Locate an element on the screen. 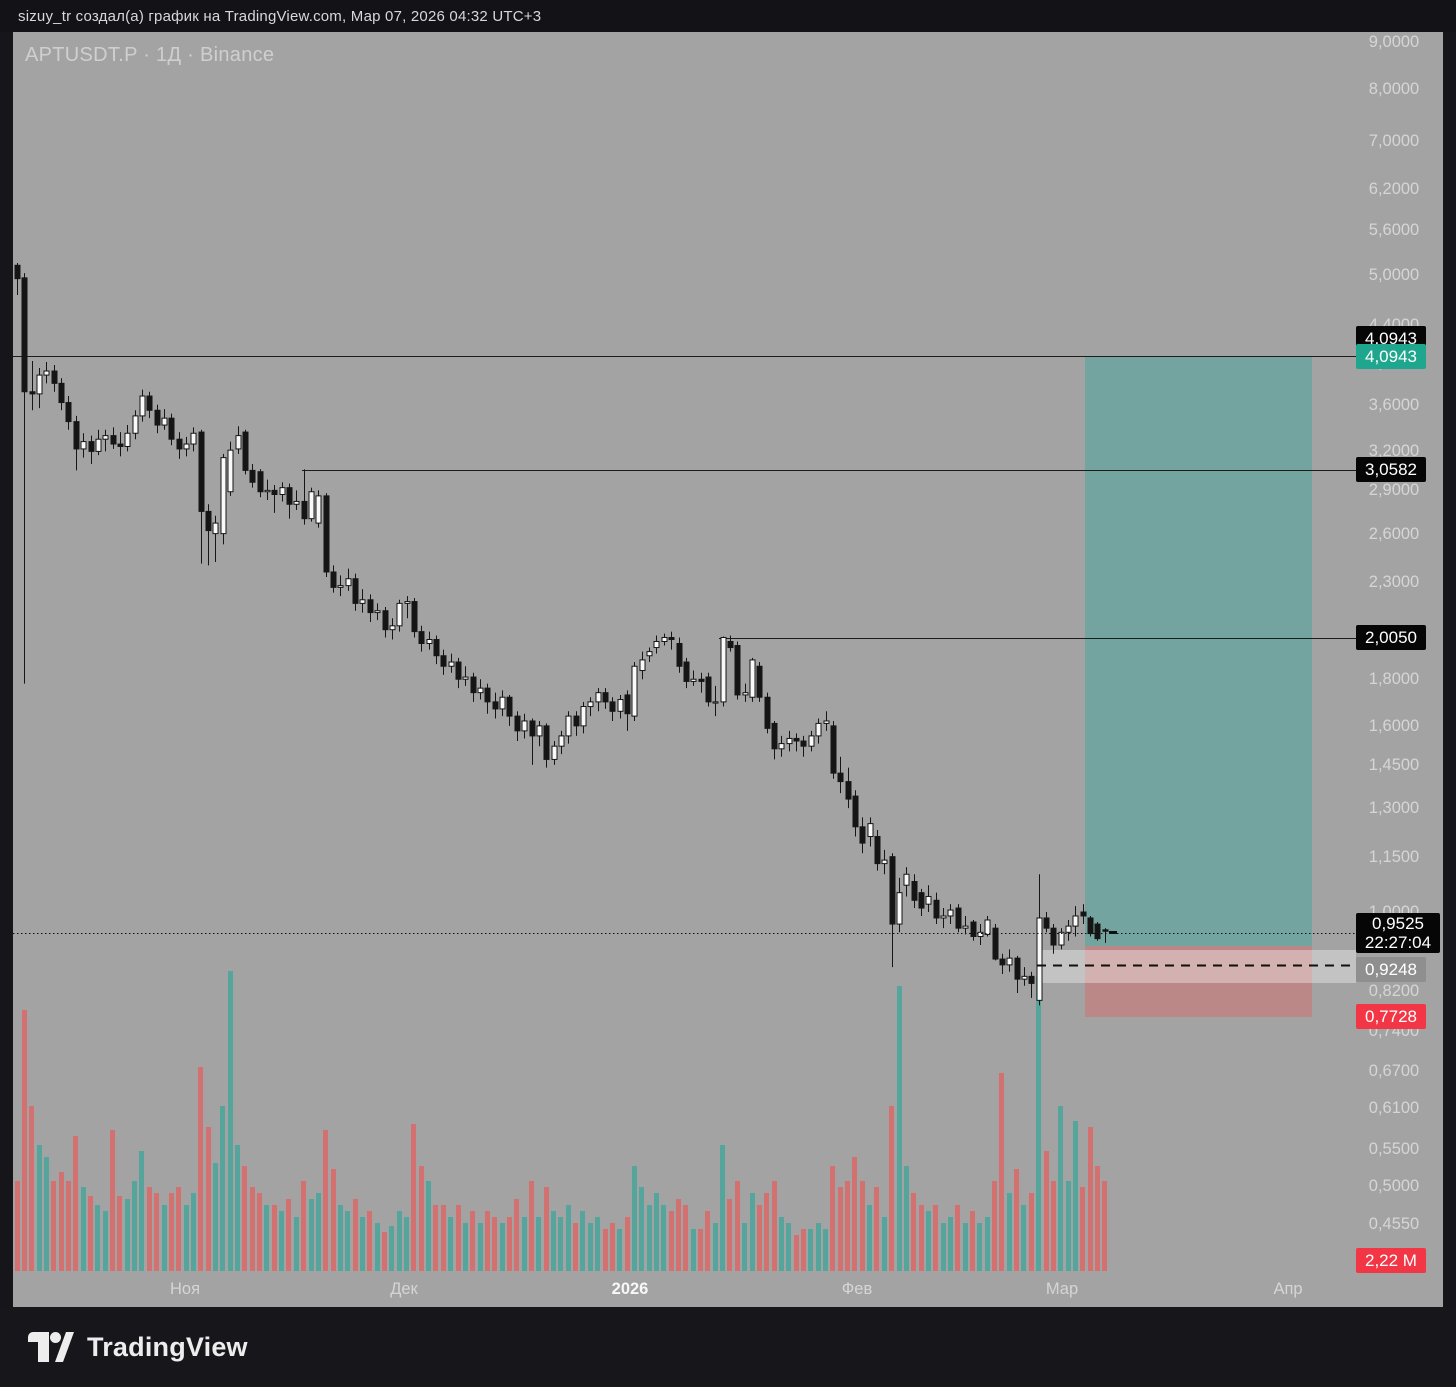 This screenshot has height=1387, width=1456. price-tick-label: 5,6000 is located at coordinates (1394, 229).